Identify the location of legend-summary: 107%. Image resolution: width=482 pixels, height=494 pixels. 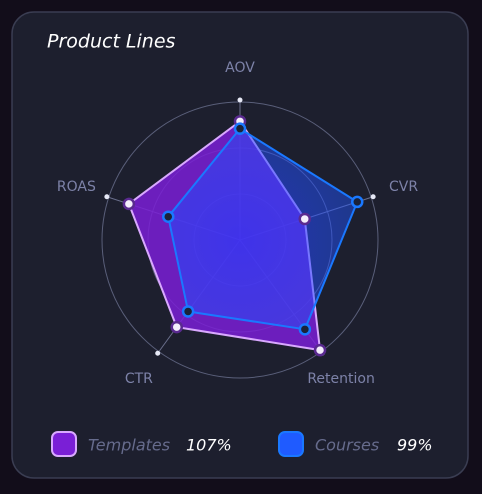
(209, 445).